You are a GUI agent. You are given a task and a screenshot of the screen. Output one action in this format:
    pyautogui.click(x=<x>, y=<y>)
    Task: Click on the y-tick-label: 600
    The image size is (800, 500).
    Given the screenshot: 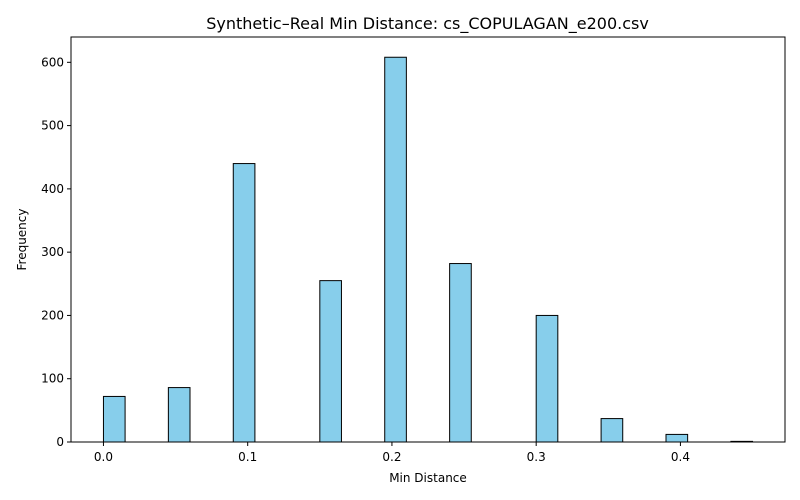 What is the action you would take?
    pyautogui.click(x=52, y=62)
    